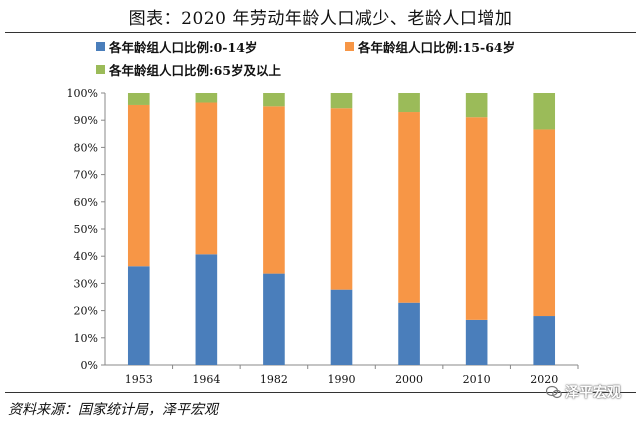 Image resolution: width=641 pixels, height=421 pixels. Describe the element at coordinates (206, 379) in the screenshot. I see `x-tick-label: 1964` at that location.